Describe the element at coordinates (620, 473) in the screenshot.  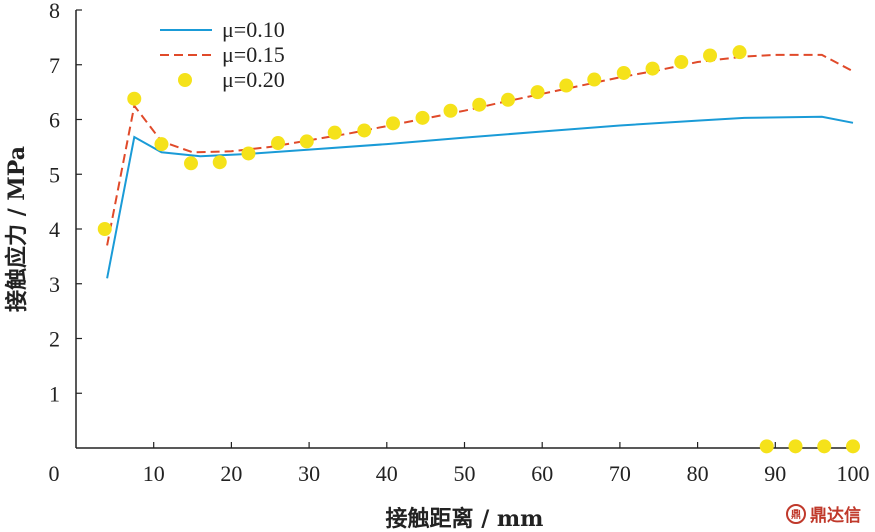
I see `x-tick-label: 70` at that location.